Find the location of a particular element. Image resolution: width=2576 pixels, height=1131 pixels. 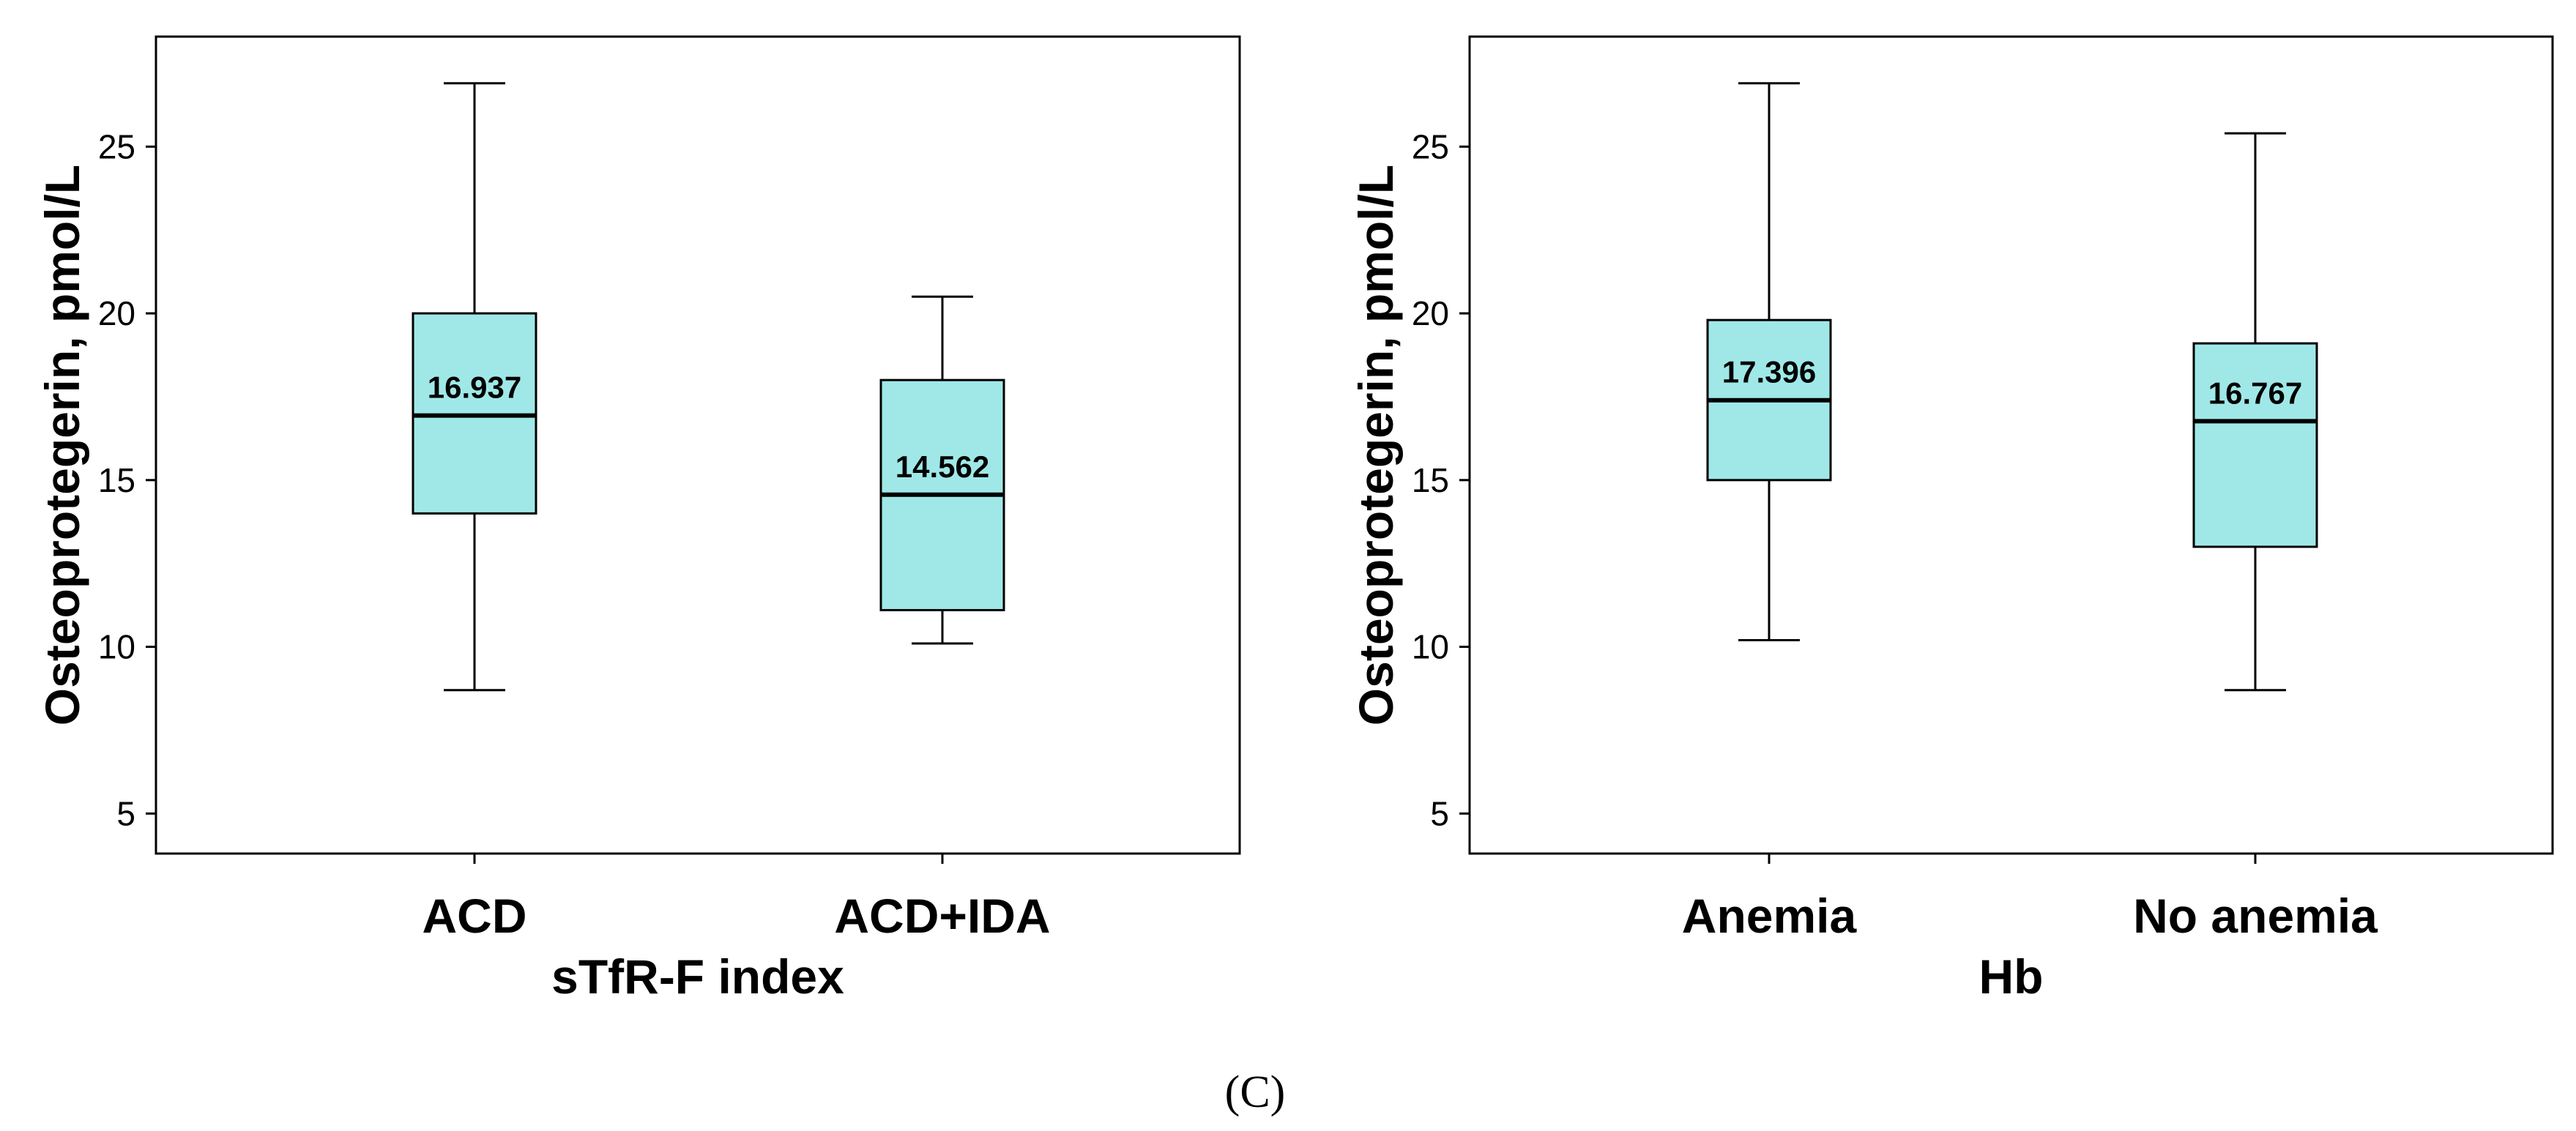

x-axis-title: Hb is located at coordinates (2011, 976).